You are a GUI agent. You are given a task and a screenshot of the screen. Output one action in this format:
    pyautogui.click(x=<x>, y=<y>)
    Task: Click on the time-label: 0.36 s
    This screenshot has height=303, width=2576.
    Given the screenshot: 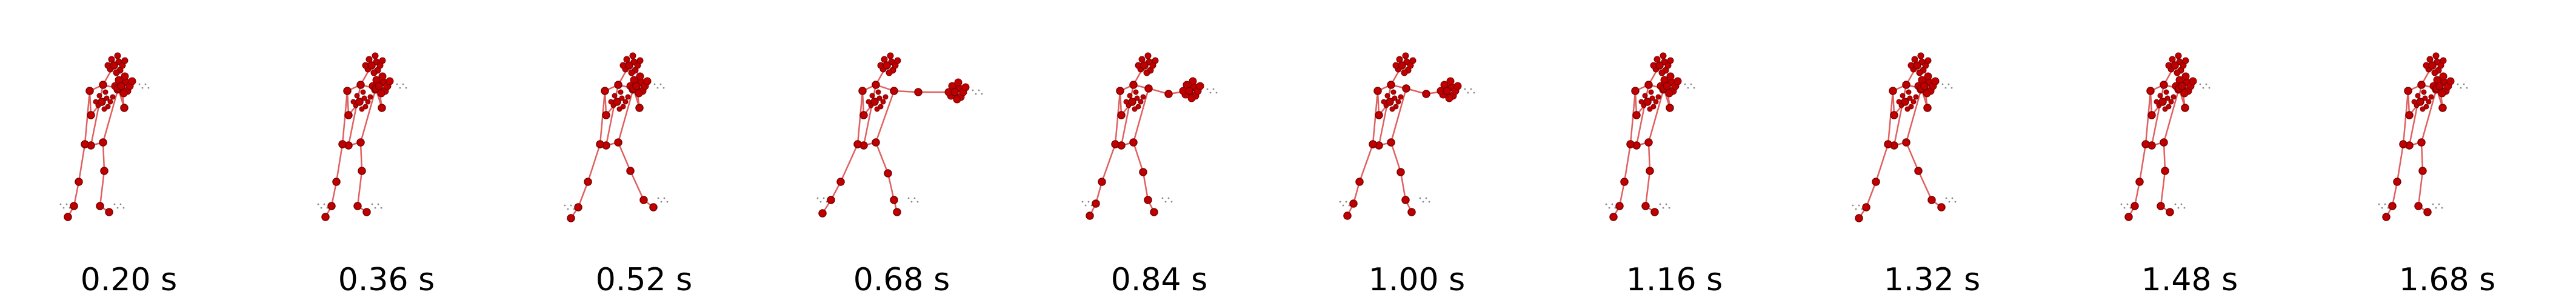 What is the action you would take?
    pyautogui.click(x=386, y=280)
    